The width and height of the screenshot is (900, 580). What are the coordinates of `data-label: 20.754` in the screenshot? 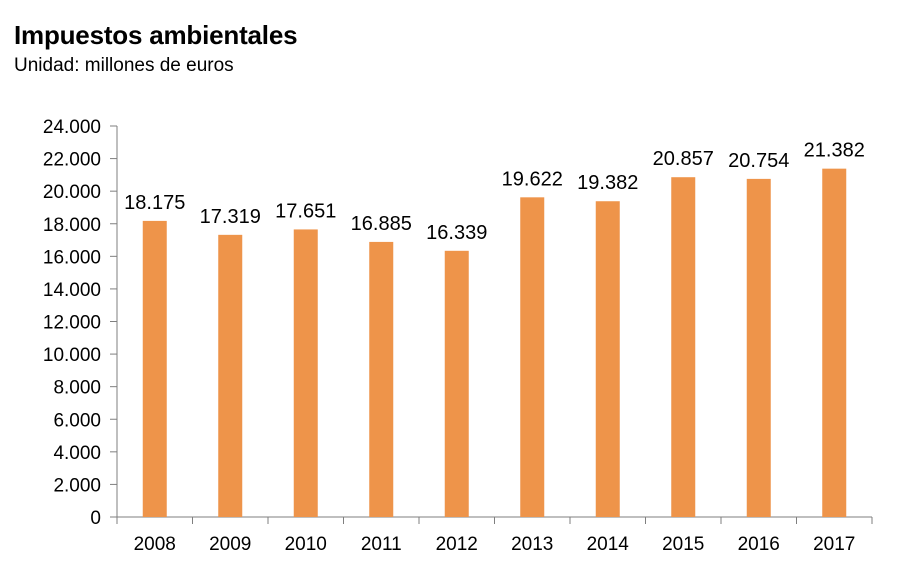 It's located at (758, 161).